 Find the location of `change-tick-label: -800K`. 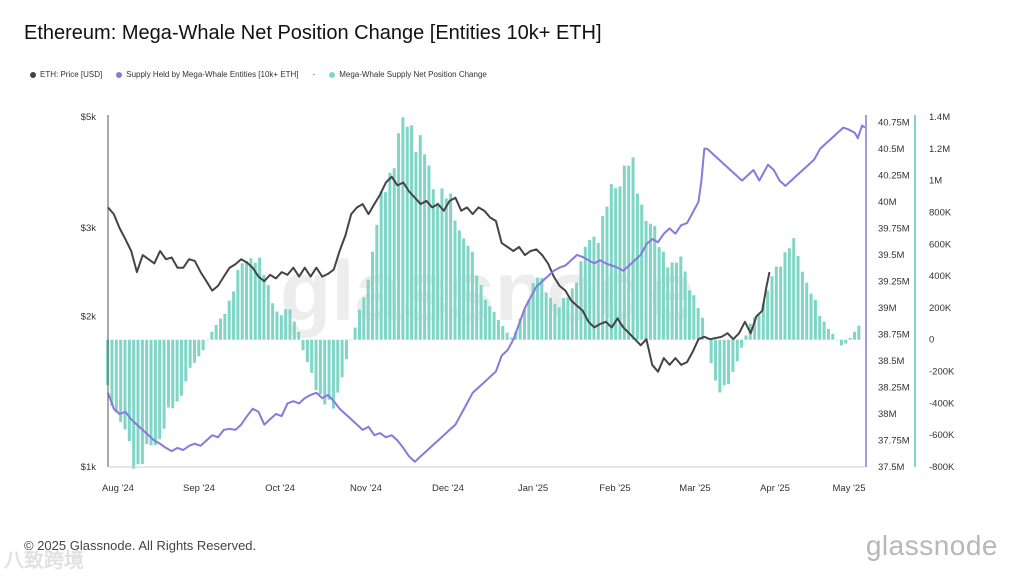

change-tick-label: -800K is located at coordinates (942, 467).